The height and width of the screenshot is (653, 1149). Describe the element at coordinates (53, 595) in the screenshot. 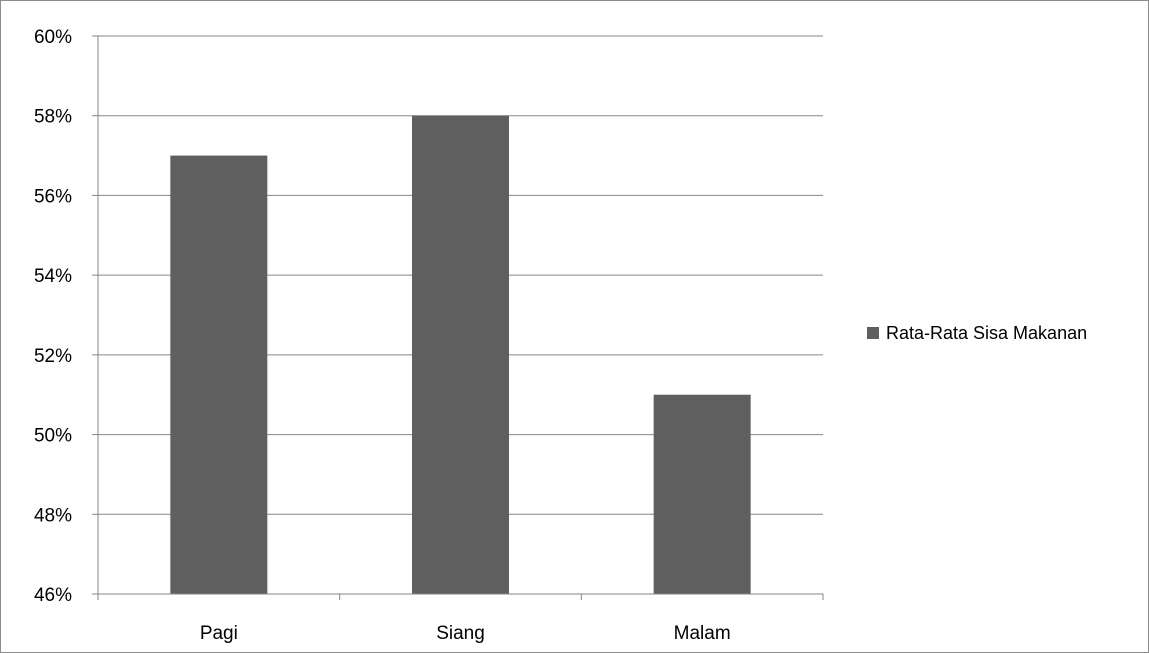

I see `y-tick-label: 46%` at that location.